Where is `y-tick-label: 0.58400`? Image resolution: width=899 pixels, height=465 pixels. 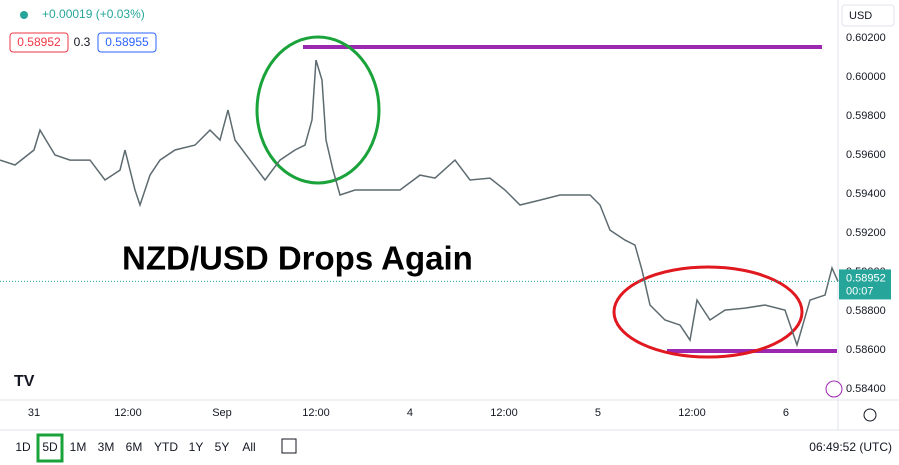 y-tick-label: 0.58400 is located at coordinates (866, 389).